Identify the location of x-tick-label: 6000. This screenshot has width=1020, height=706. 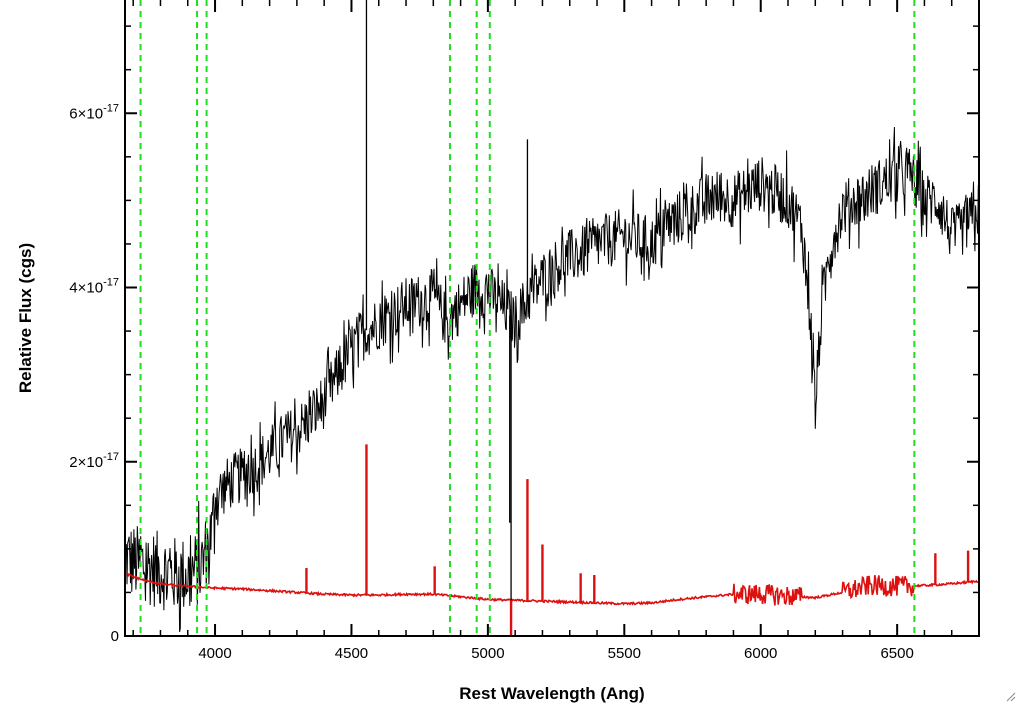
(760, 653).